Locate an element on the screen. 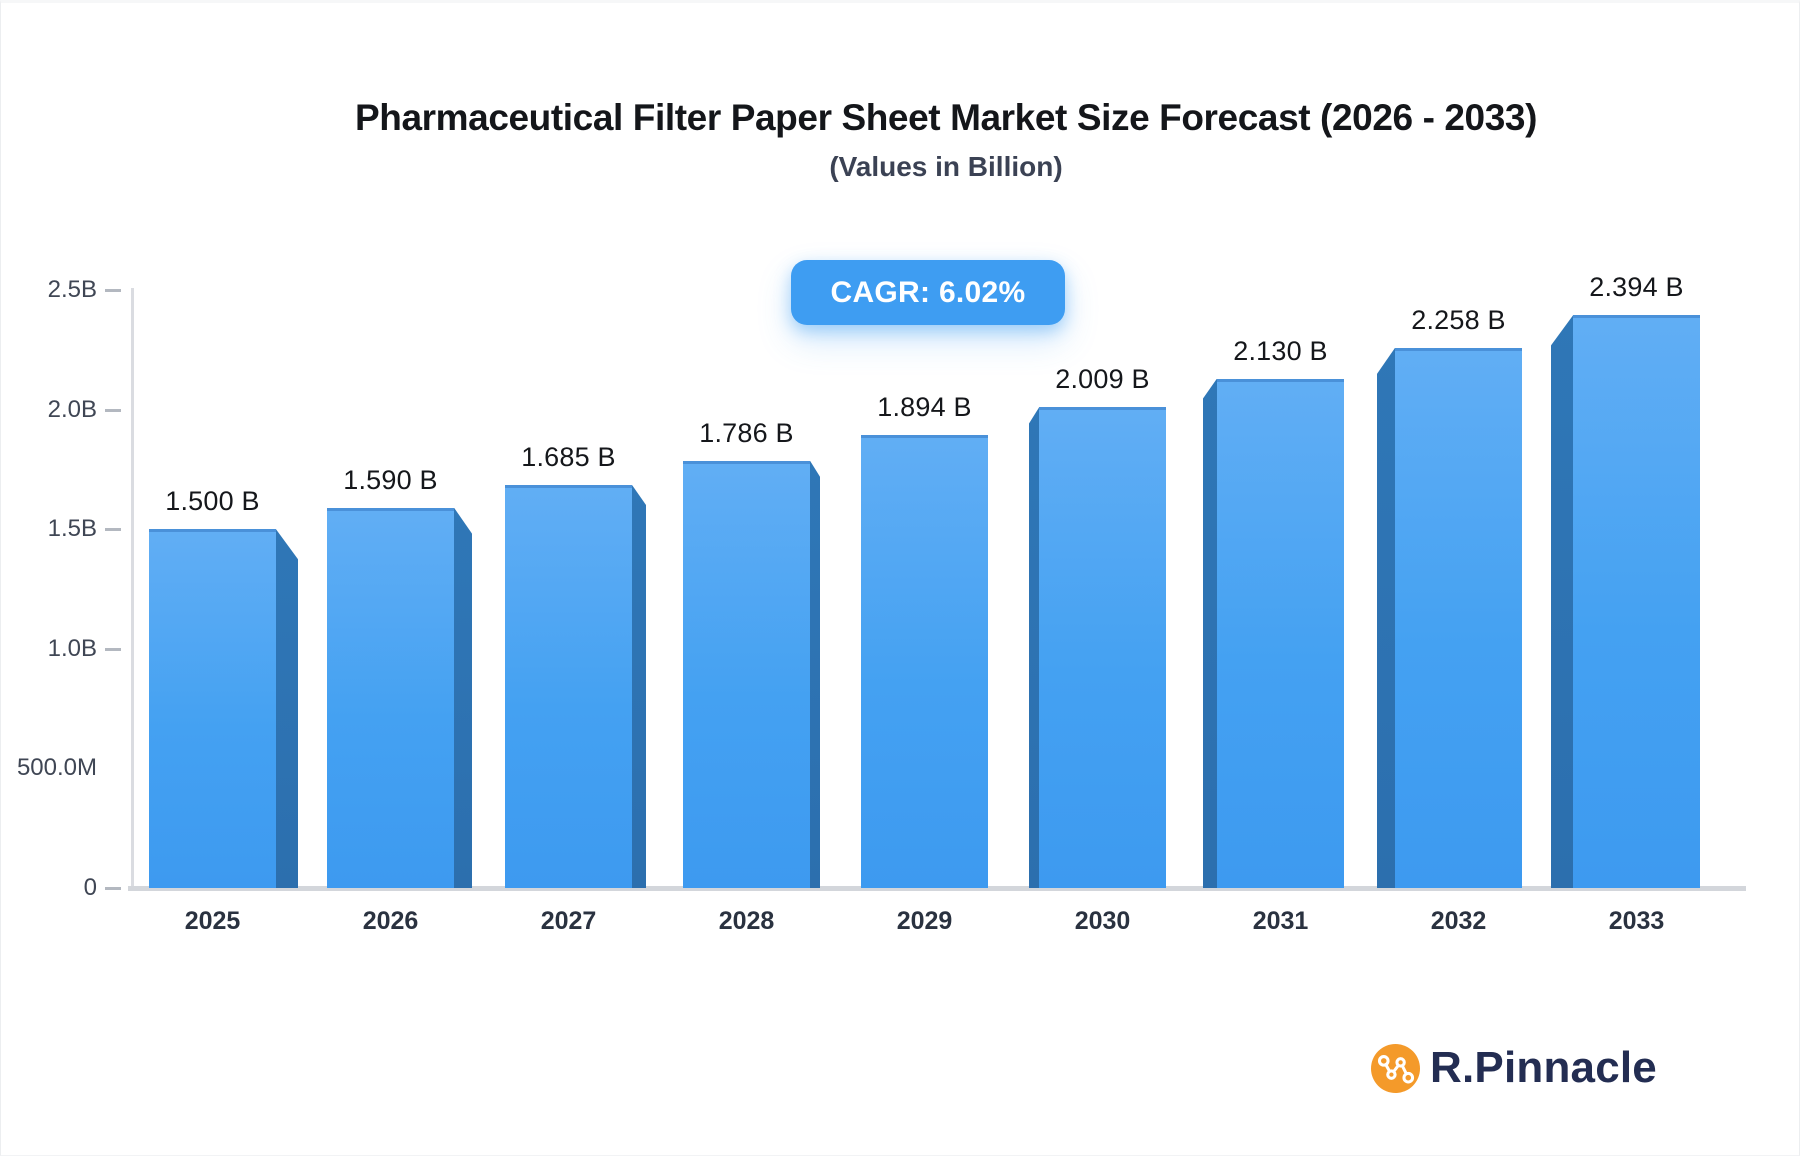  y-axis-tick-label: 500.0M is located at coordinates (56, 768).